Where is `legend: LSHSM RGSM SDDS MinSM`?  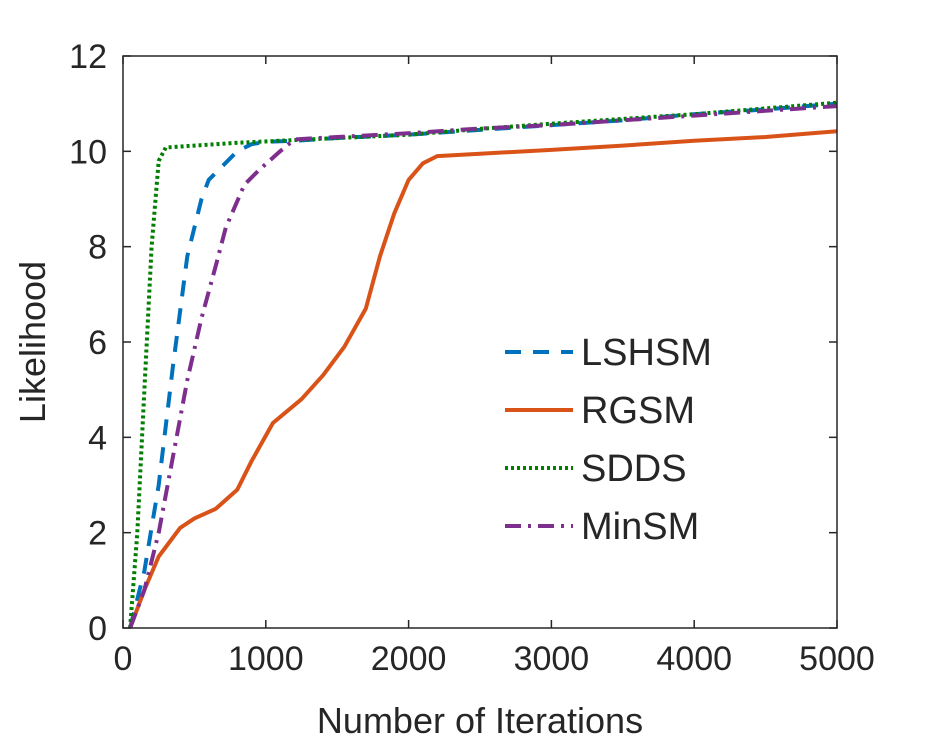
legend: LSHSM RGSM SDDS MinSM is located at coordinates (608, 440).